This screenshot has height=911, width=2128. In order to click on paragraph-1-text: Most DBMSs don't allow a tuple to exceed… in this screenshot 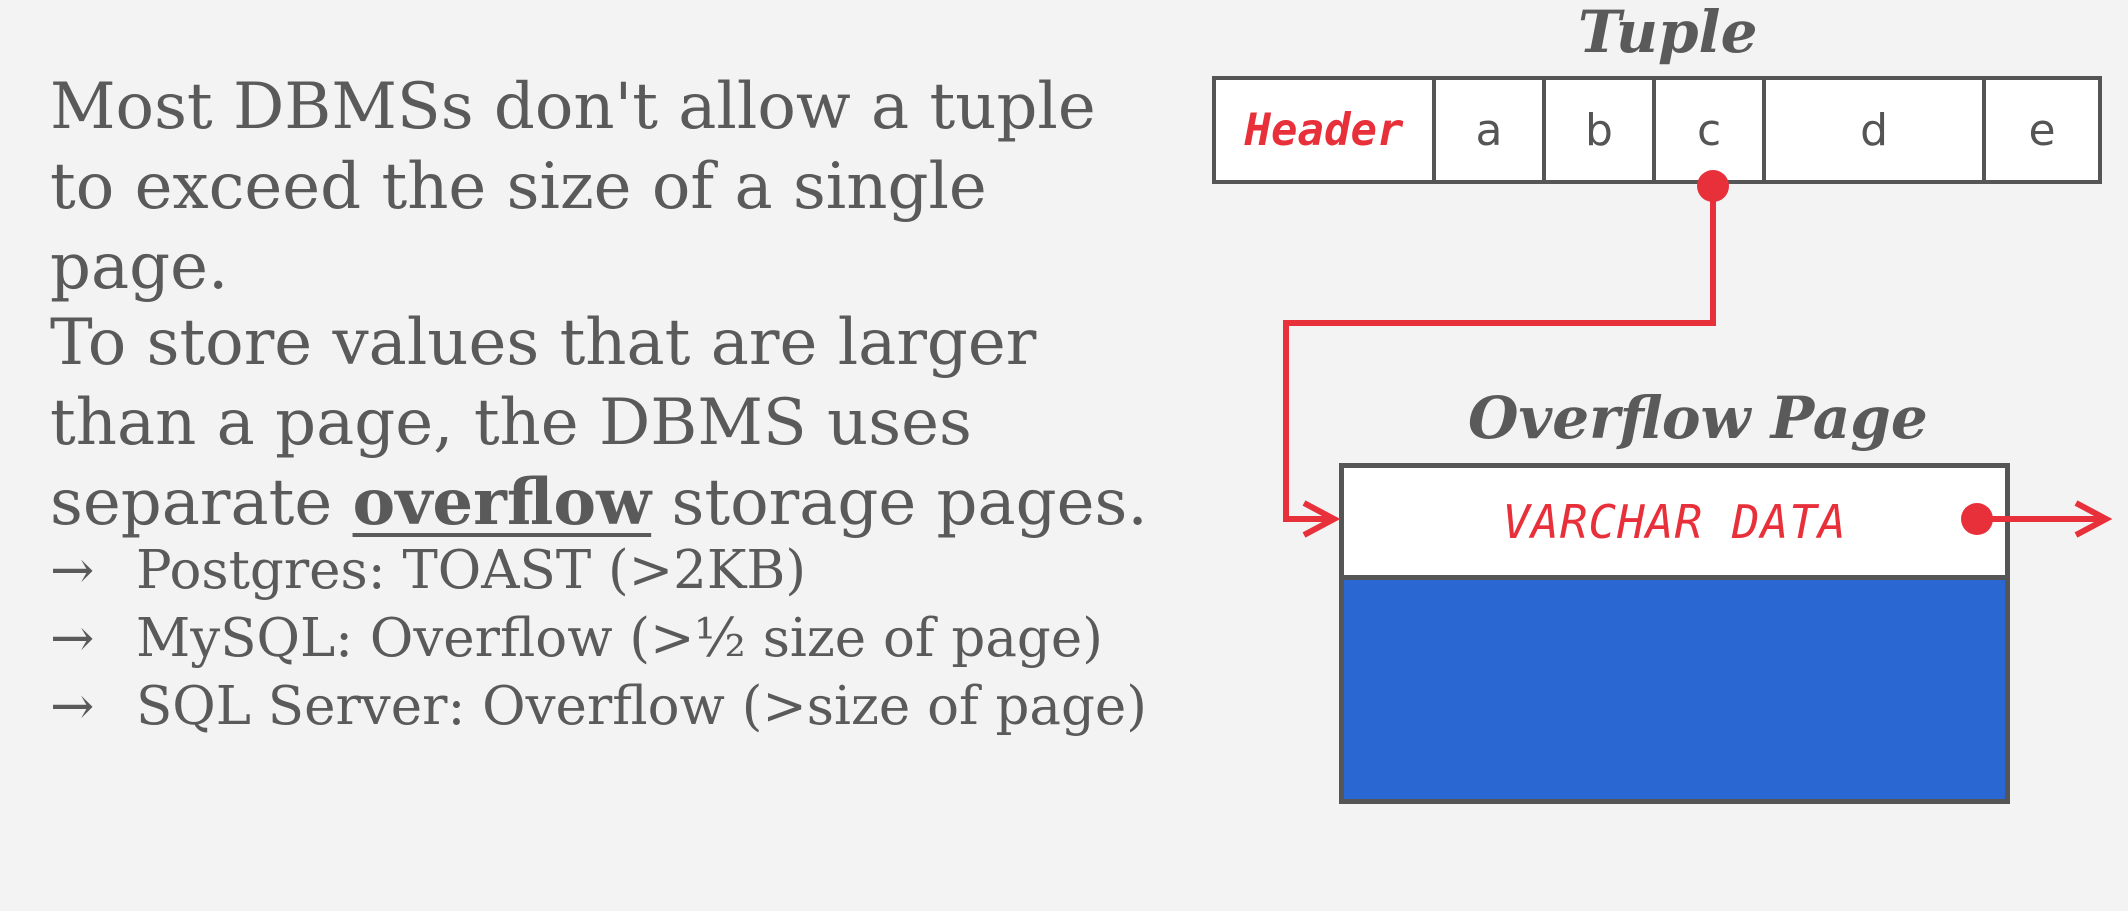, I will do `click(573, 187)`.